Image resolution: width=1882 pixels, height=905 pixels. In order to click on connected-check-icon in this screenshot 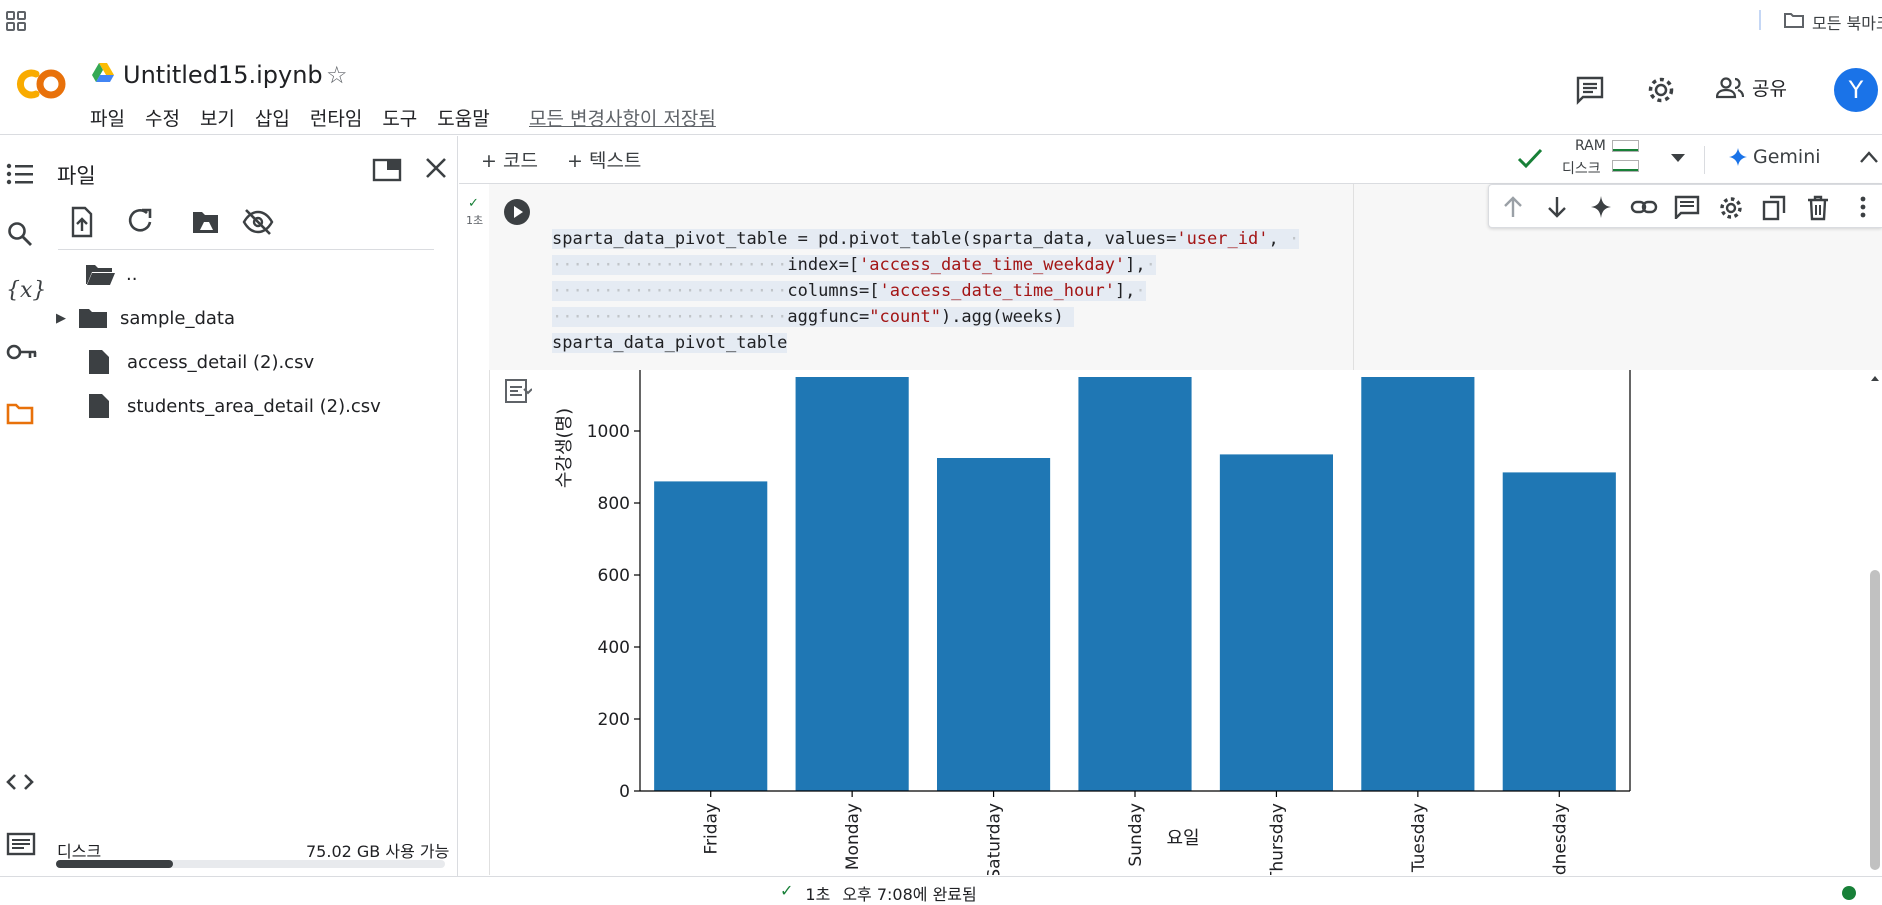, I will do `click(1530, 158)`.